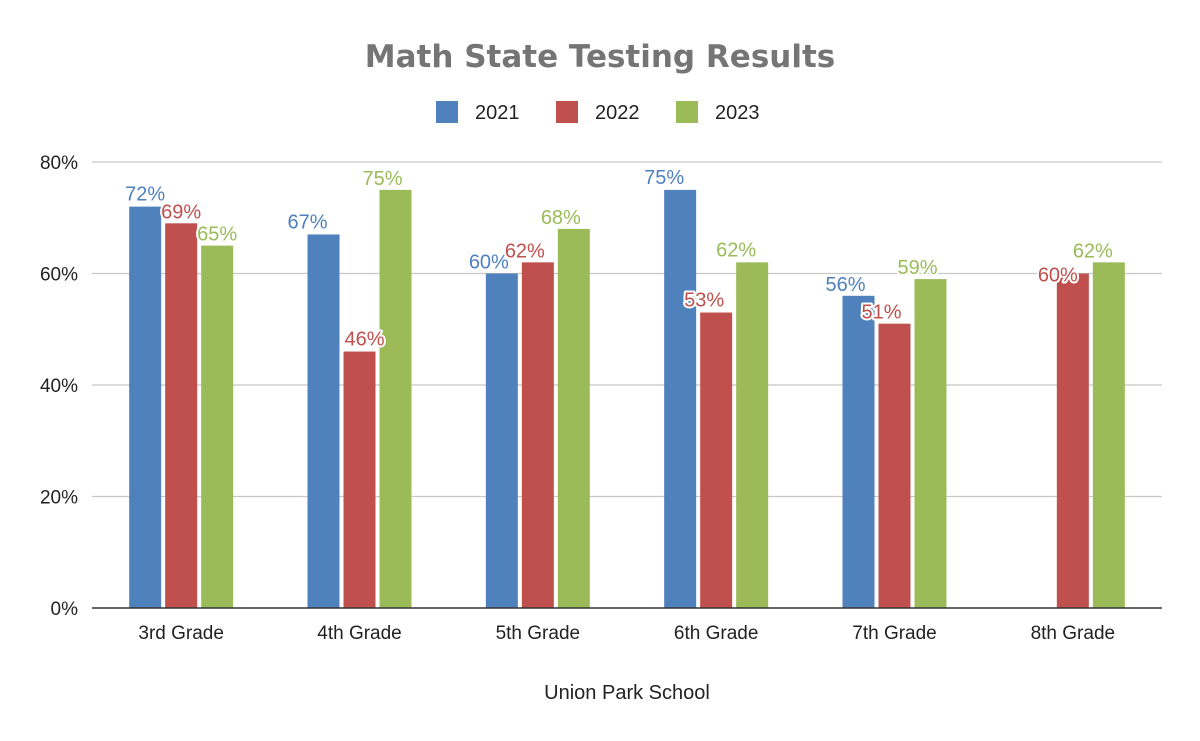 The height and width of the screenshot is (741, 1200). What do you see at coordinates (59, 163) in the screenshot?
I see `y-tick-label: 80%` at bounding box center [59, 163].